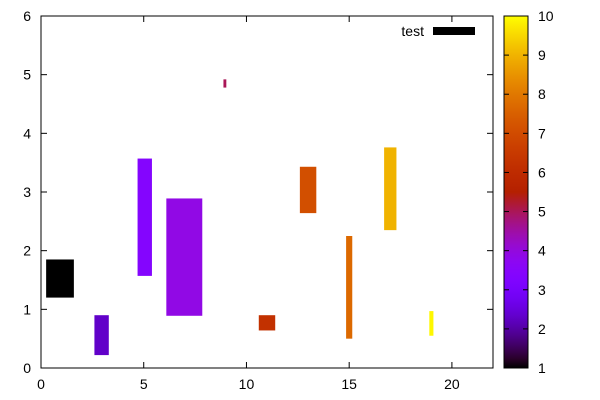 This screenshot has height=400, width=600. What do you see at coordinates (349, 384) in the screenshot?
I see `x-tick-label: 15` at bounding box center [349, 384].